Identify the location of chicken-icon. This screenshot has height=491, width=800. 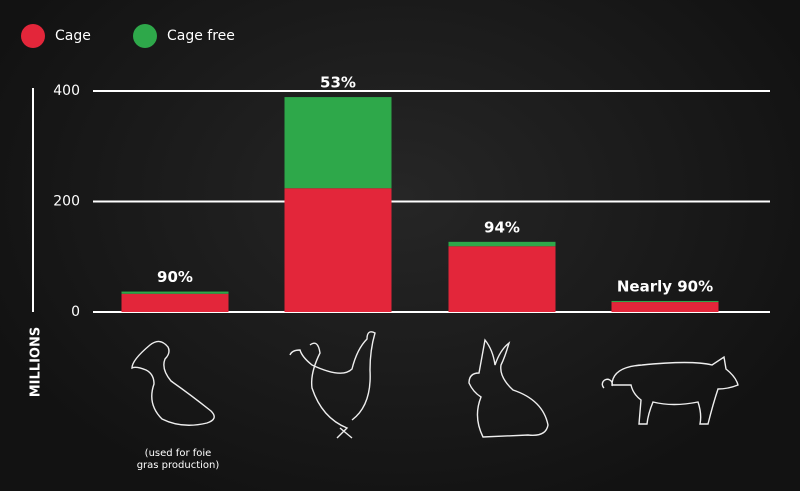
(332, 385).